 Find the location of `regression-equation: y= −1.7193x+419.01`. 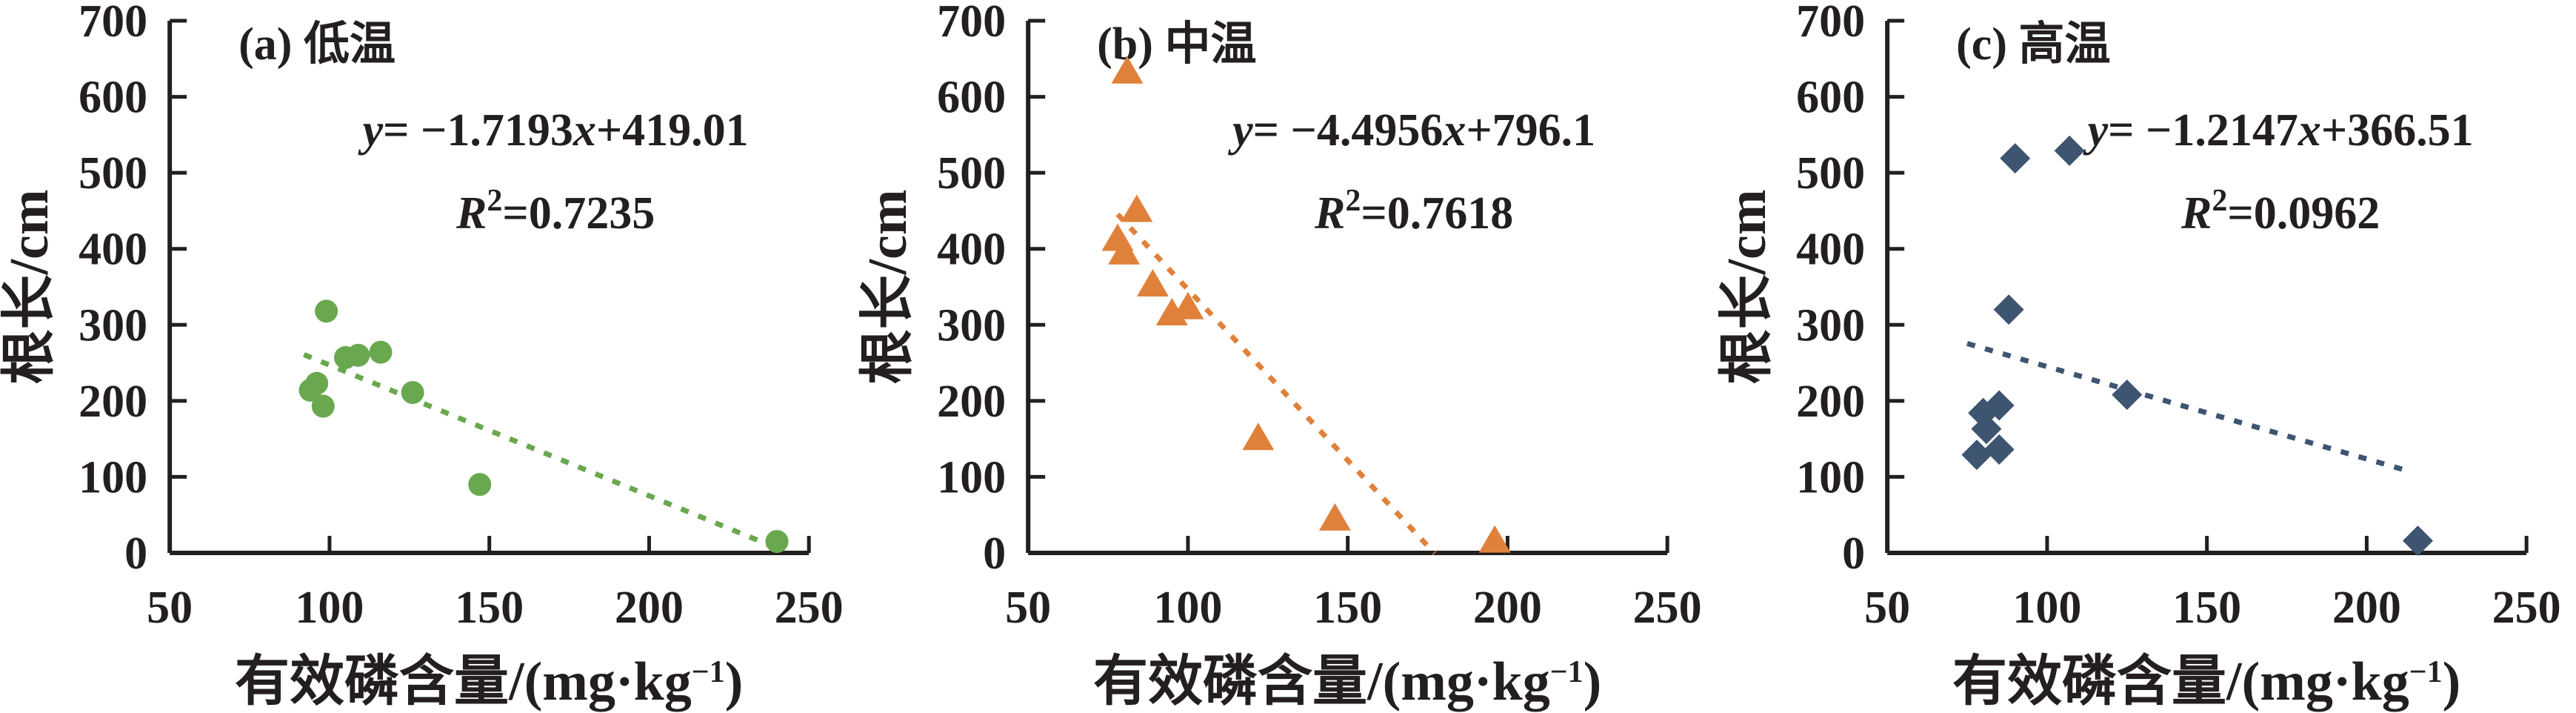

regression-equation: y= −1.7193x+419.01 is located at coordinates (553, 130).